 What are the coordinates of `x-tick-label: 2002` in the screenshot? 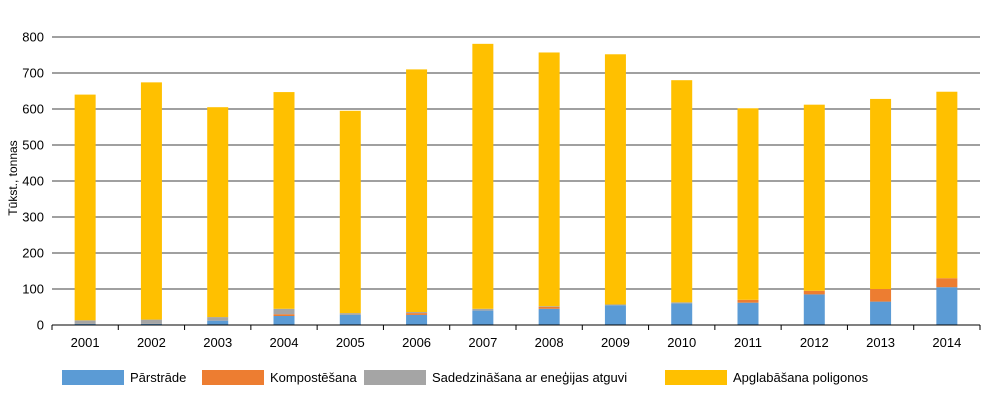 It's located at (151, 342).